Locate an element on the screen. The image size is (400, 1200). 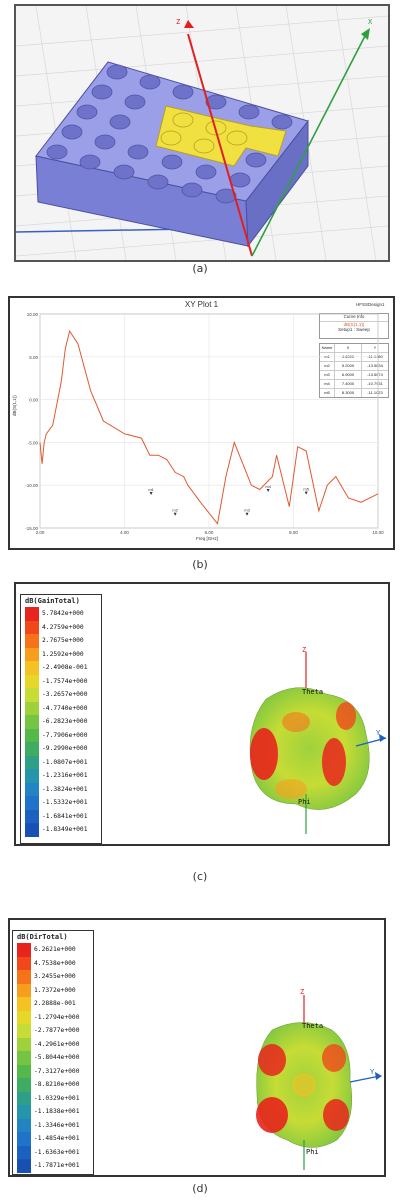
marker-label: m2 is located at coordinates (175, 510).